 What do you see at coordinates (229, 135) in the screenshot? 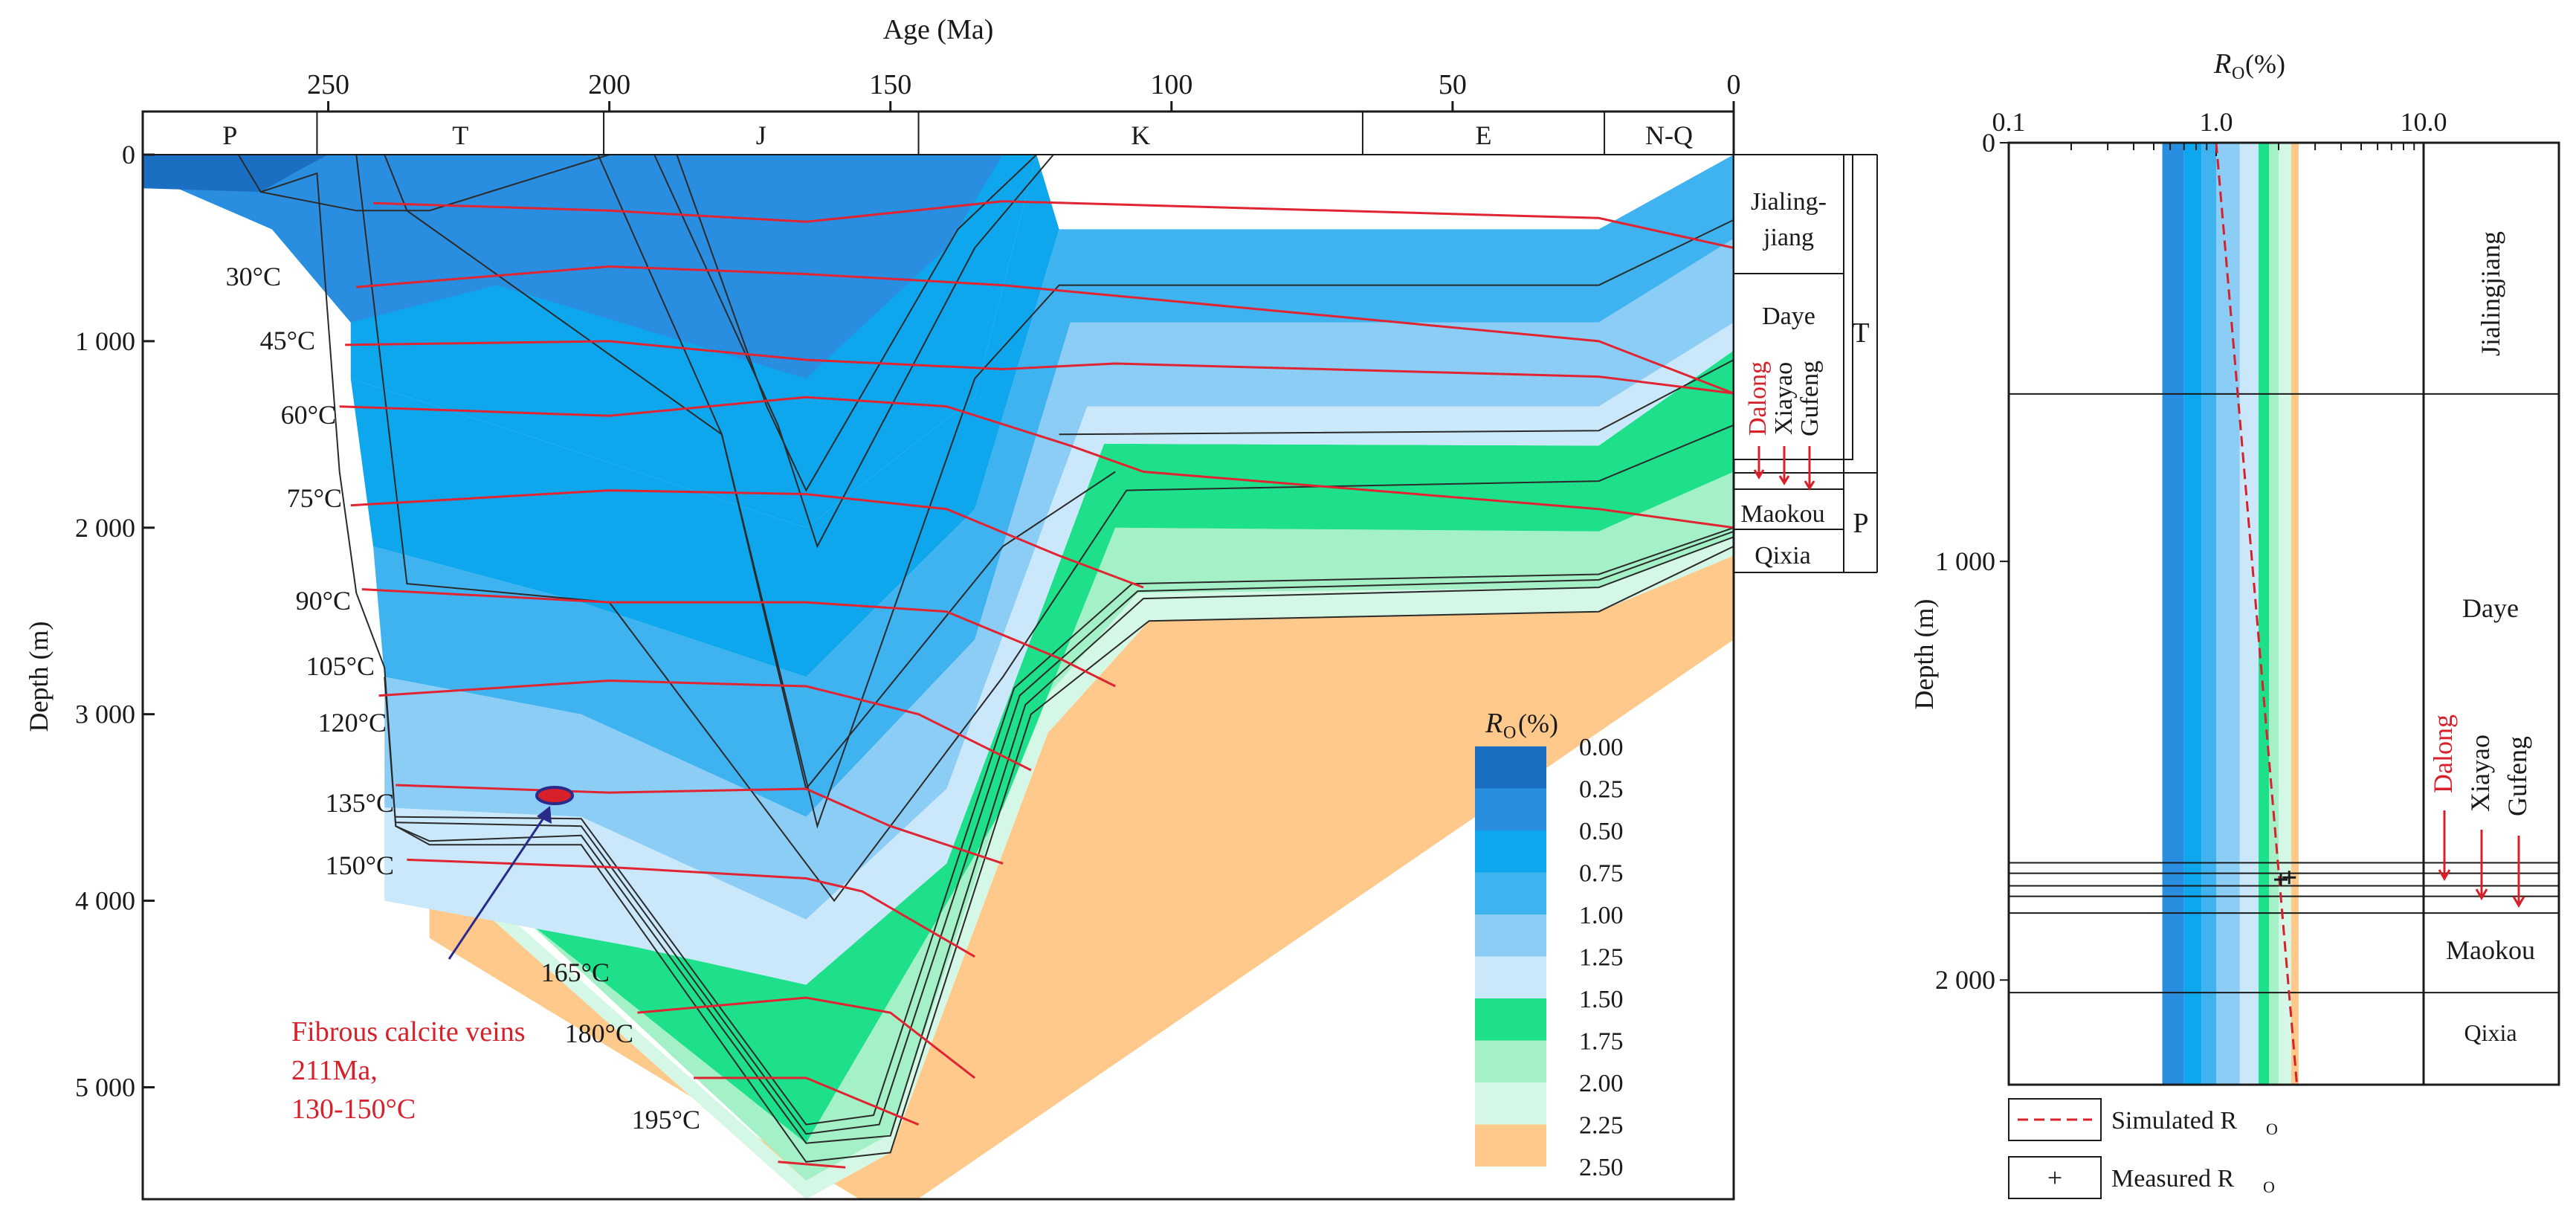
I see `period-label: P` at bounding box center [229, 135].